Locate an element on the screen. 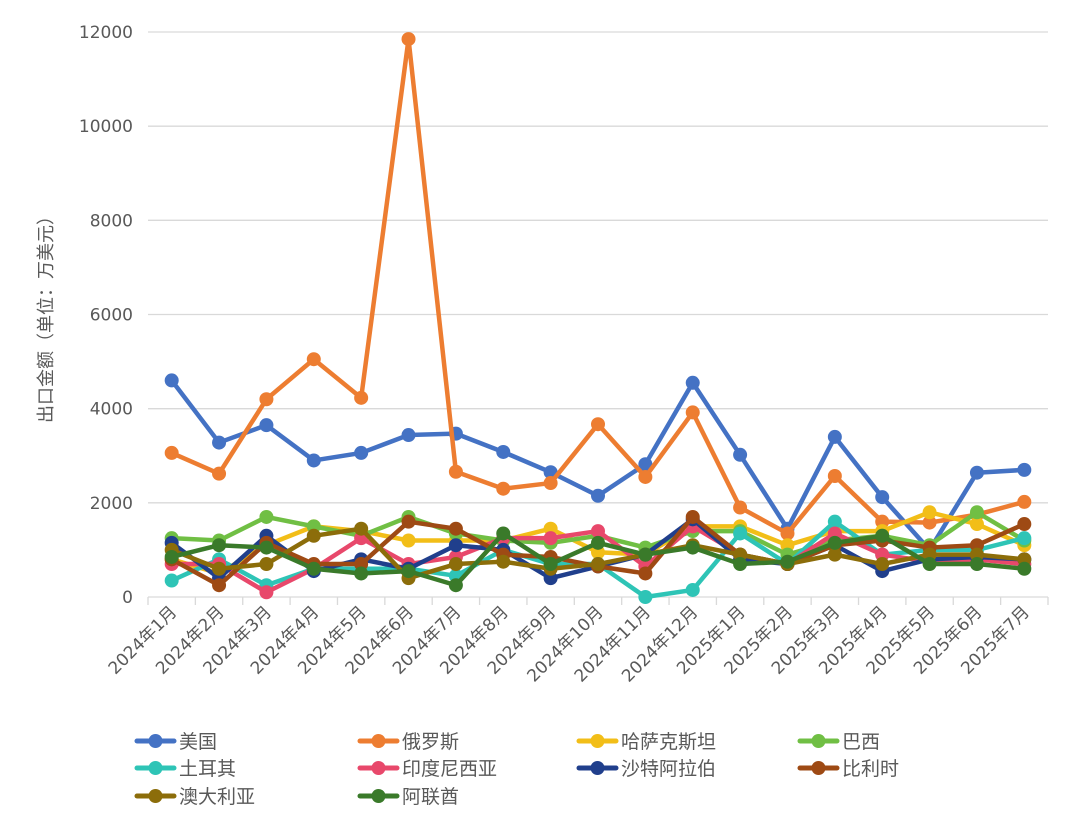 The image size is (1080, 834). legend-item: 美国 is located at coordinates (175, 742).